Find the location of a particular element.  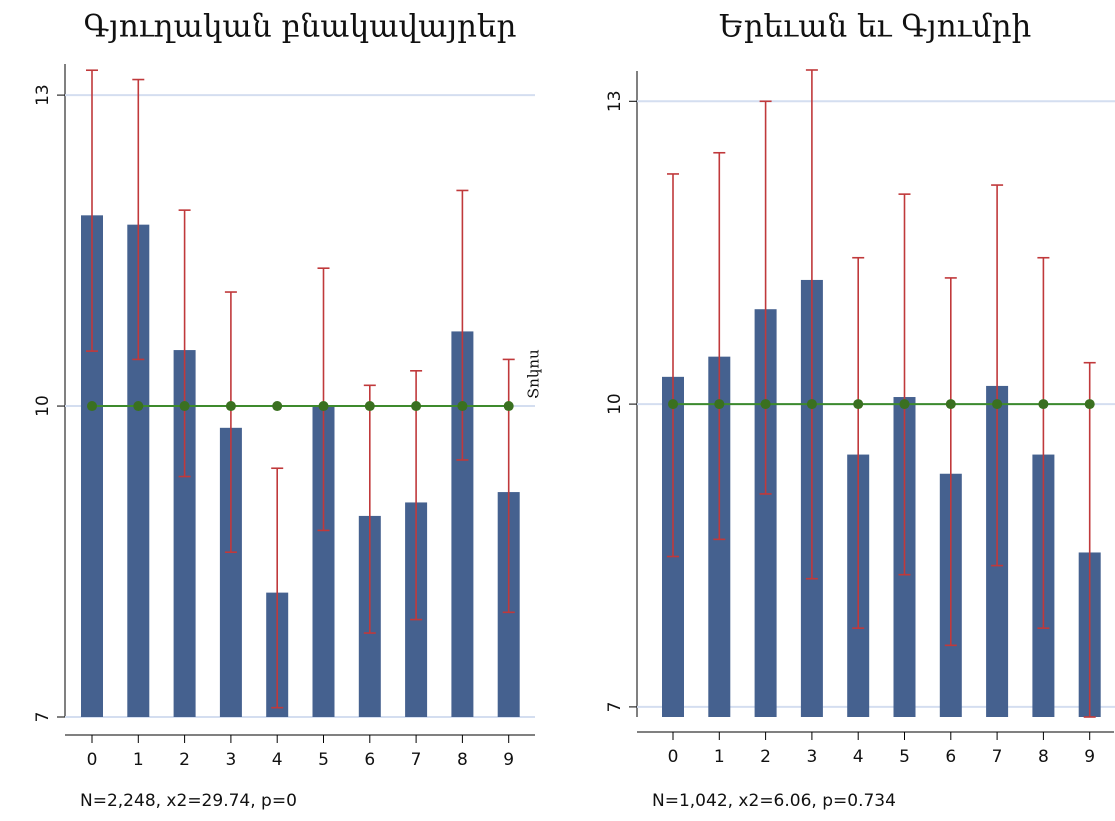

note: N=2,248, x2=29.74, p=0 is located at coordinates (188, 801).